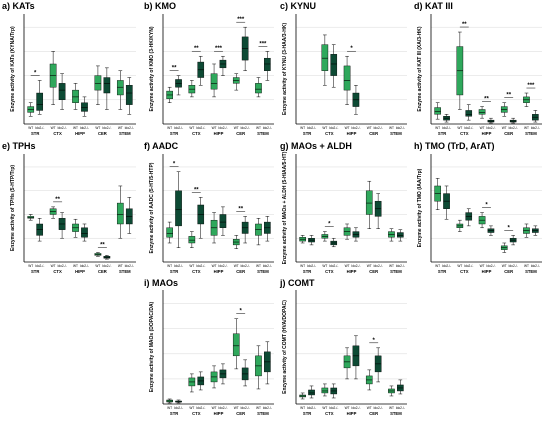  I want to click on region-label: CTX, so click(196, 133).